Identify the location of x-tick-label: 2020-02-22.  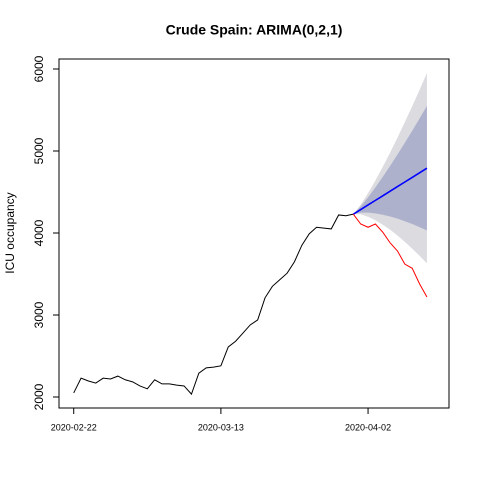
(74, 427).